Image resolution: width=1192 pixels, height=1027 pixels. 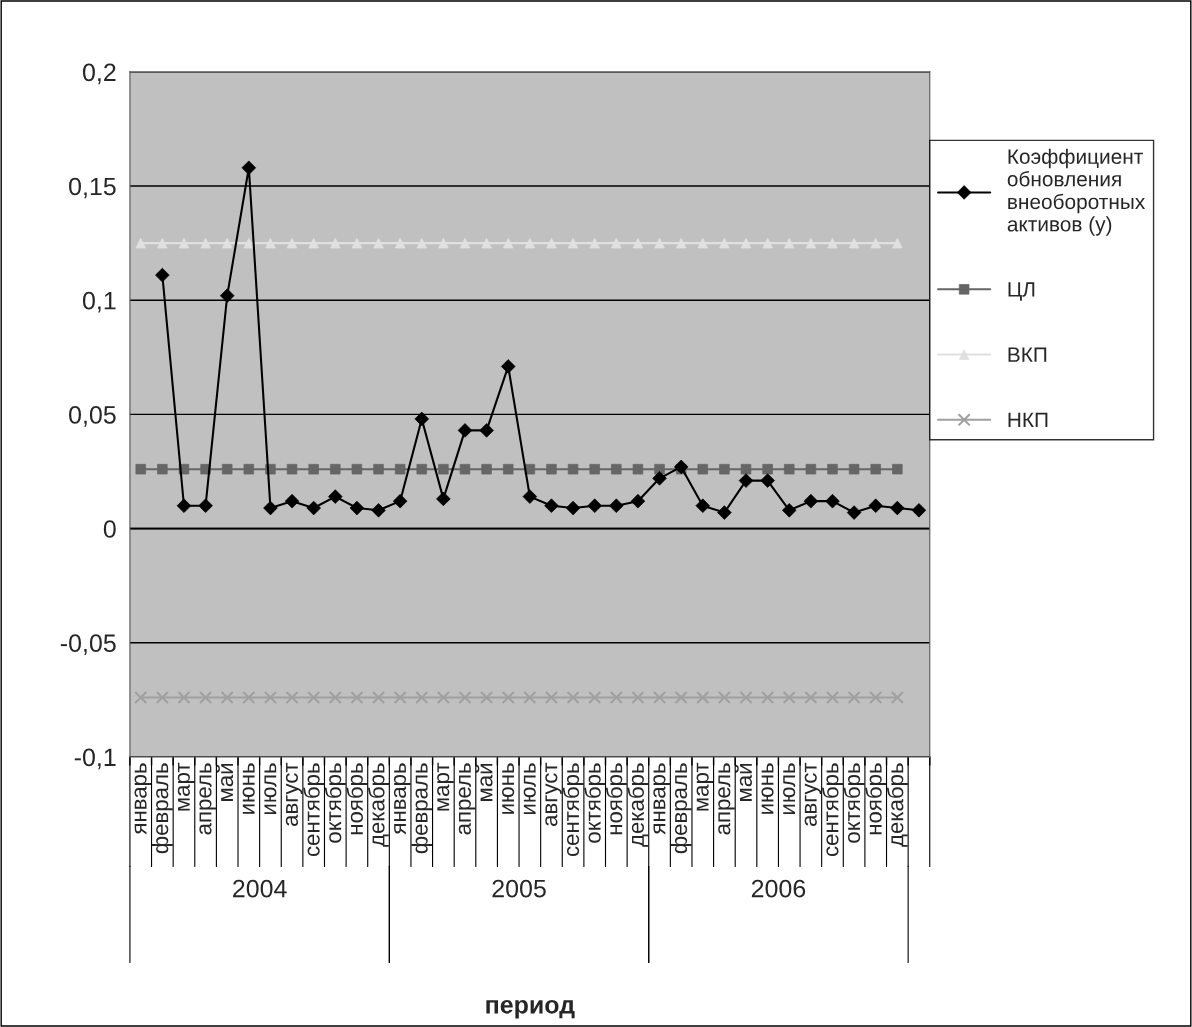 What do you see at coordinates (88, 644) in the screenshot?
I see `y-tick-label: -0,05` at bounding box center [88, 644].